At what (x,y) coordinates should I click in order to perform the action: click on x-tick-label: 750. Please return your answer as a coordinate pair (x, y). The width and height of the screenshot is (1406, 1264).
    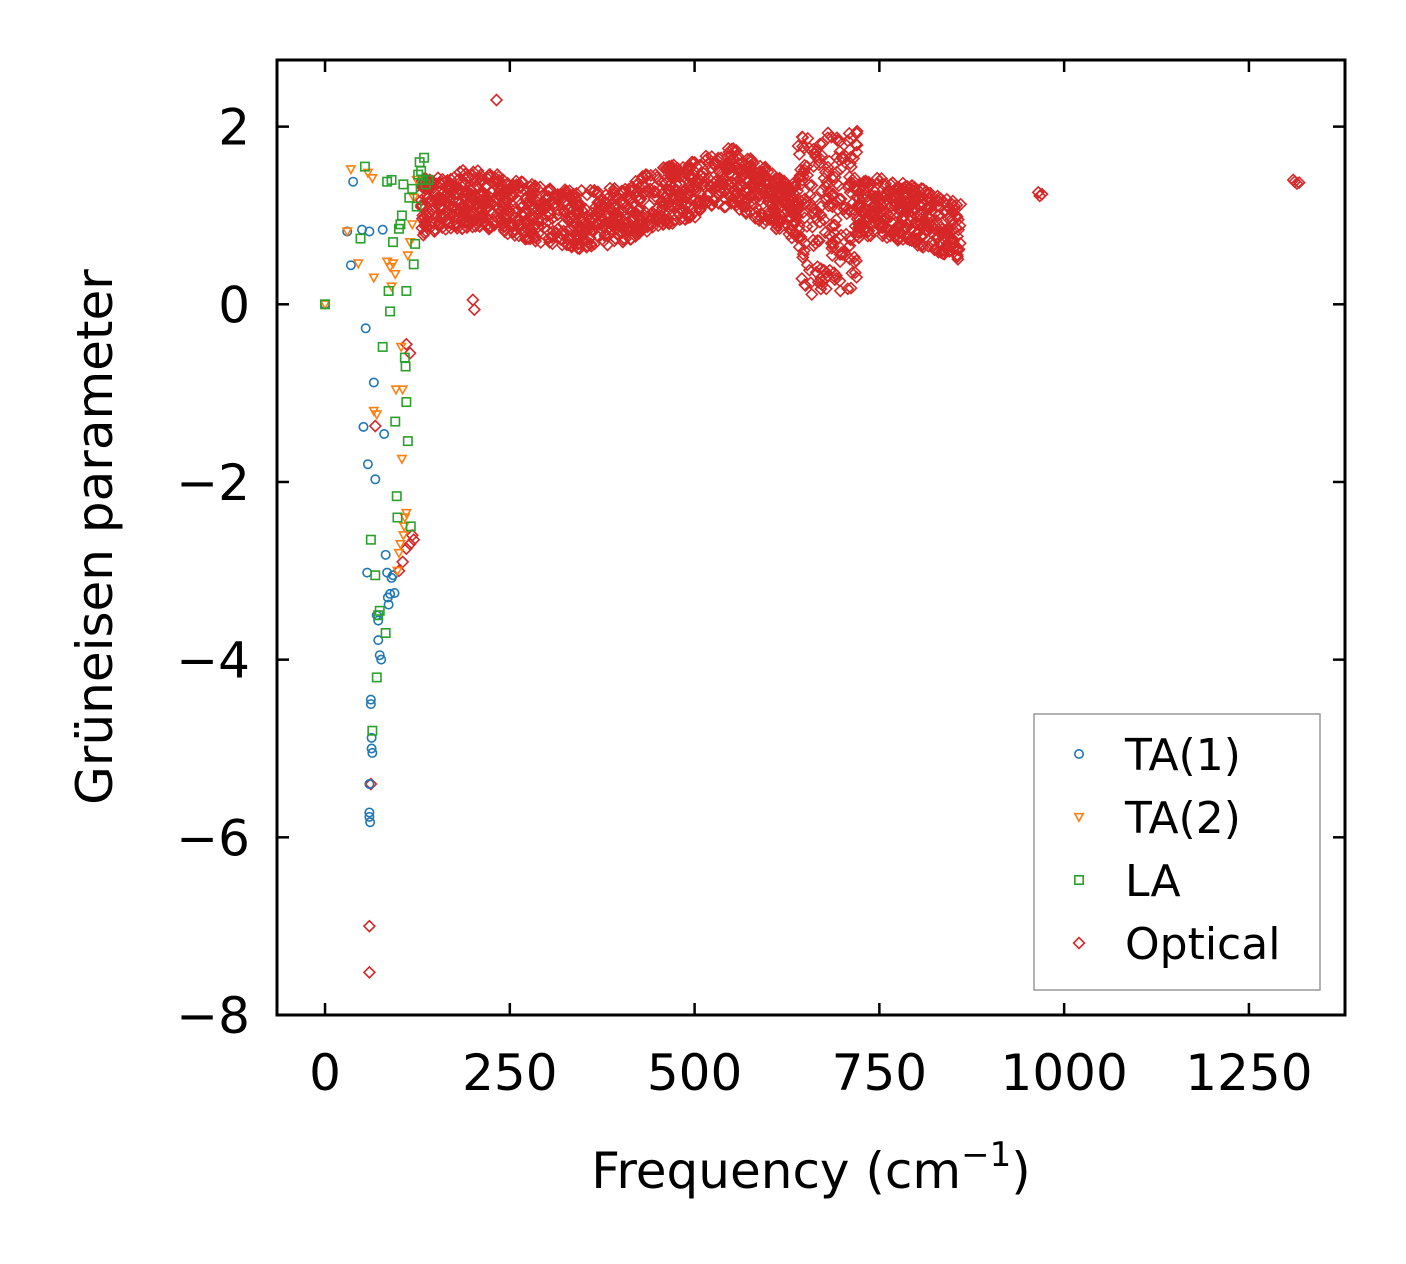
    Looking at the image, I should click on (879, 1073).